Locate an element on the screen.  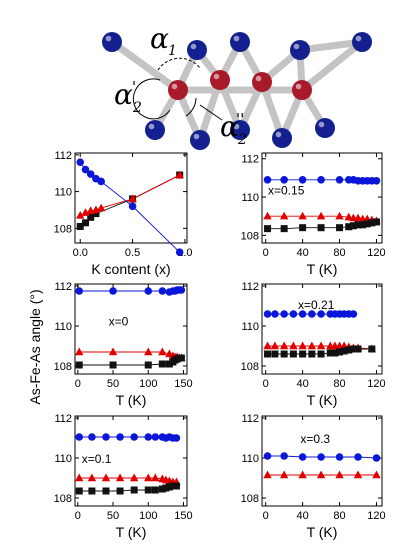
iron-atom is located at coordinates (220, 80).